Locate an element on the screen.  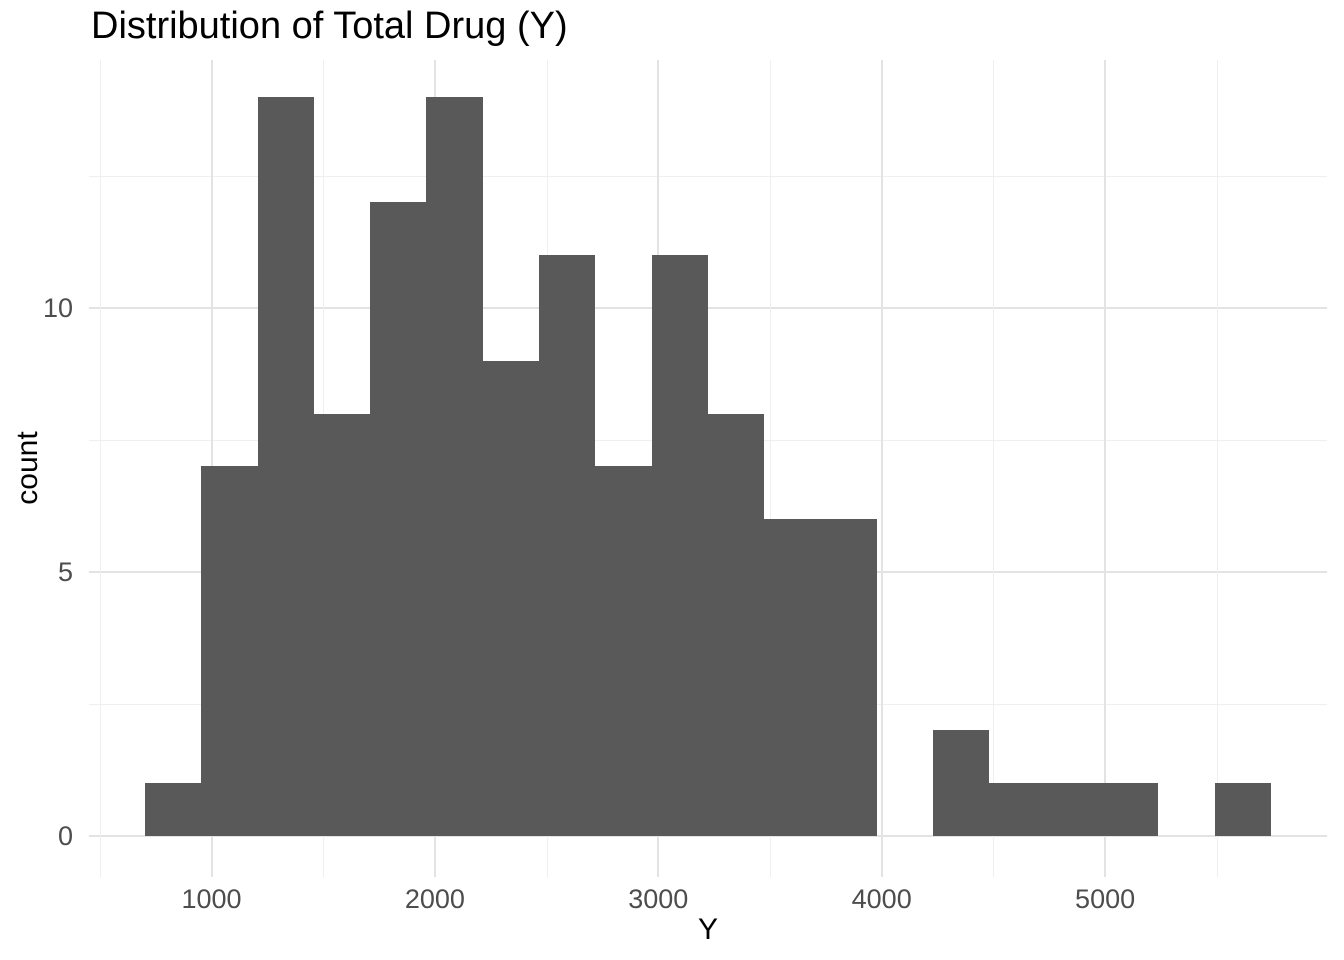
x-axis-title: Y is located at coordinates (707, 929).